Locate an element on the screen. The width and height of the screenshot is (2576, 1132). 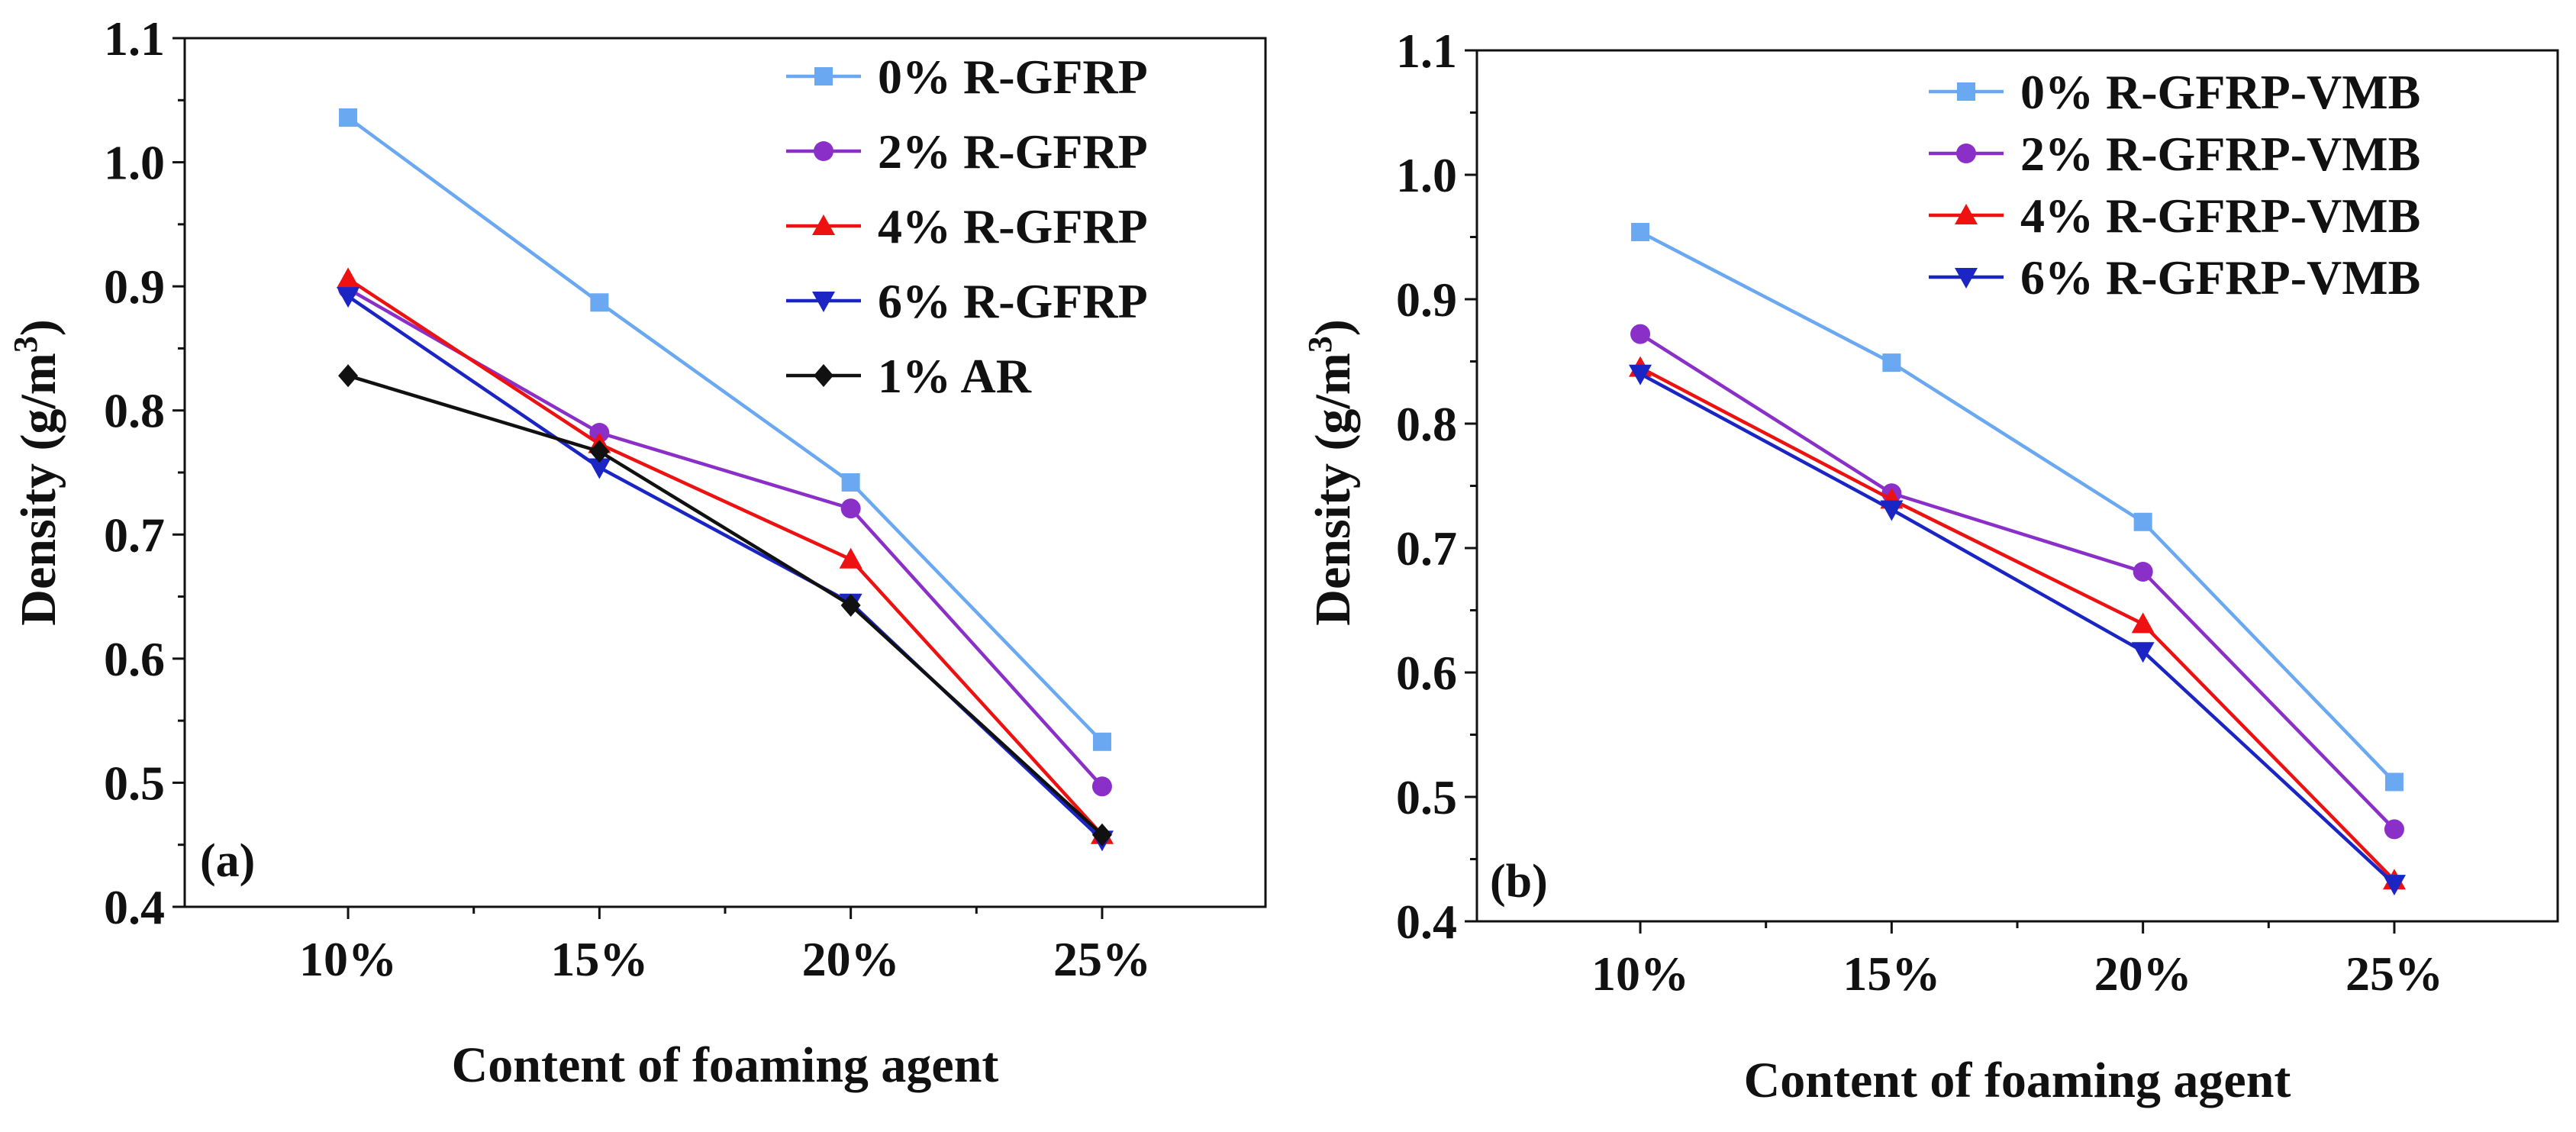
y-tick-label: 0.7 is located at coordinates (134, 535).